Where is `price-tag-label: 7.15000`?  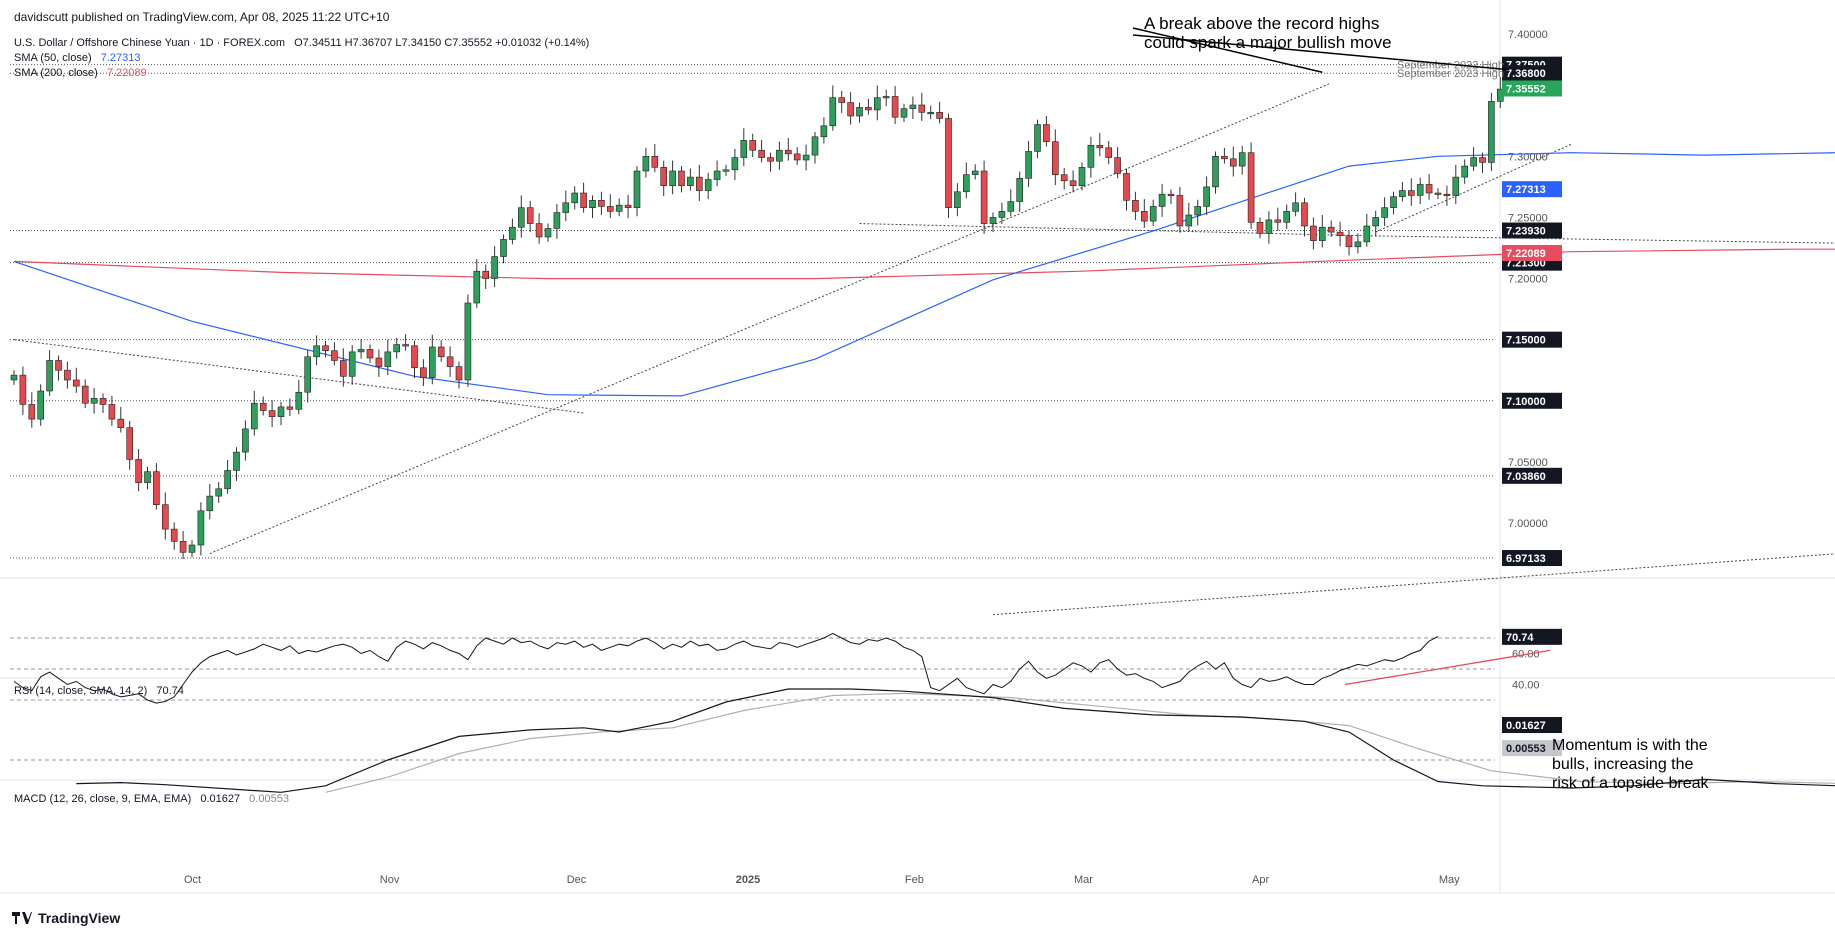 price-tag-label: 7.15000 is located at coordinates (1526, 341).